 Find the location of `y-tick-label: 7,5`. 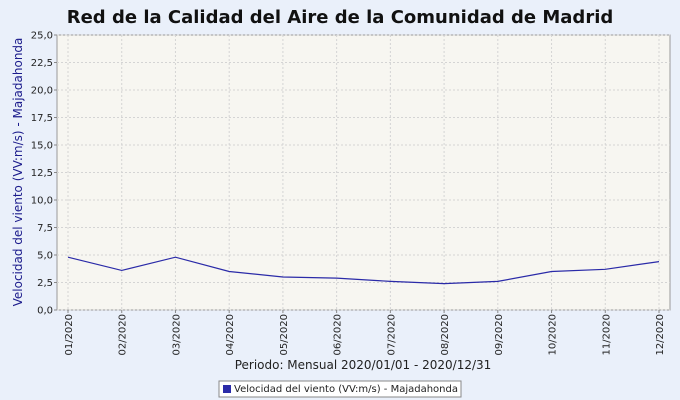

y-tick-label: 7,5 is located at coordinates (45, 228).